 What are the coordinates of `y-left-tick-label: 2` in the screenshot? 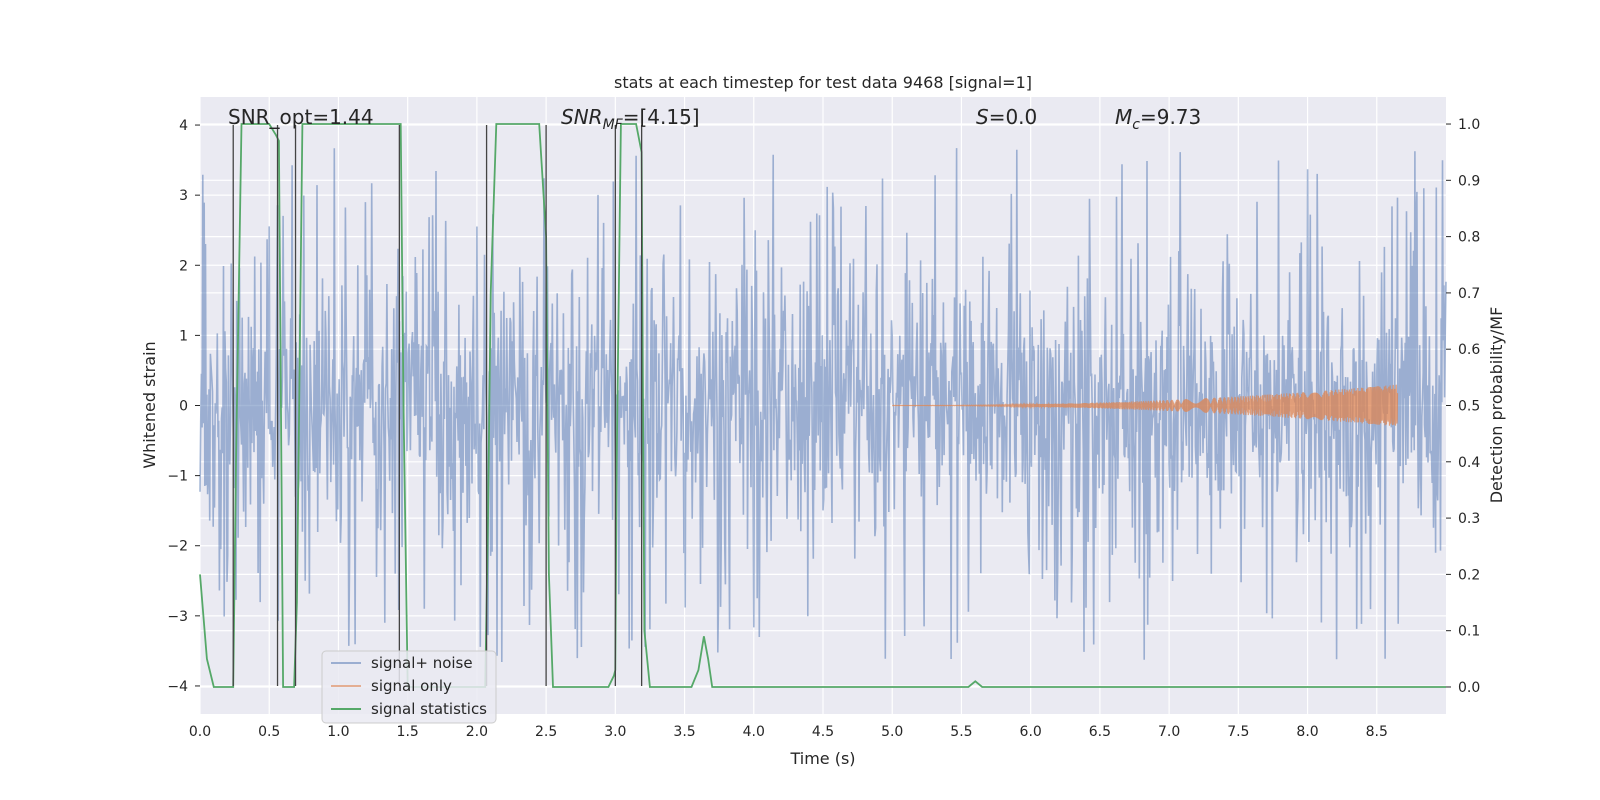 It's located at (183, 266).